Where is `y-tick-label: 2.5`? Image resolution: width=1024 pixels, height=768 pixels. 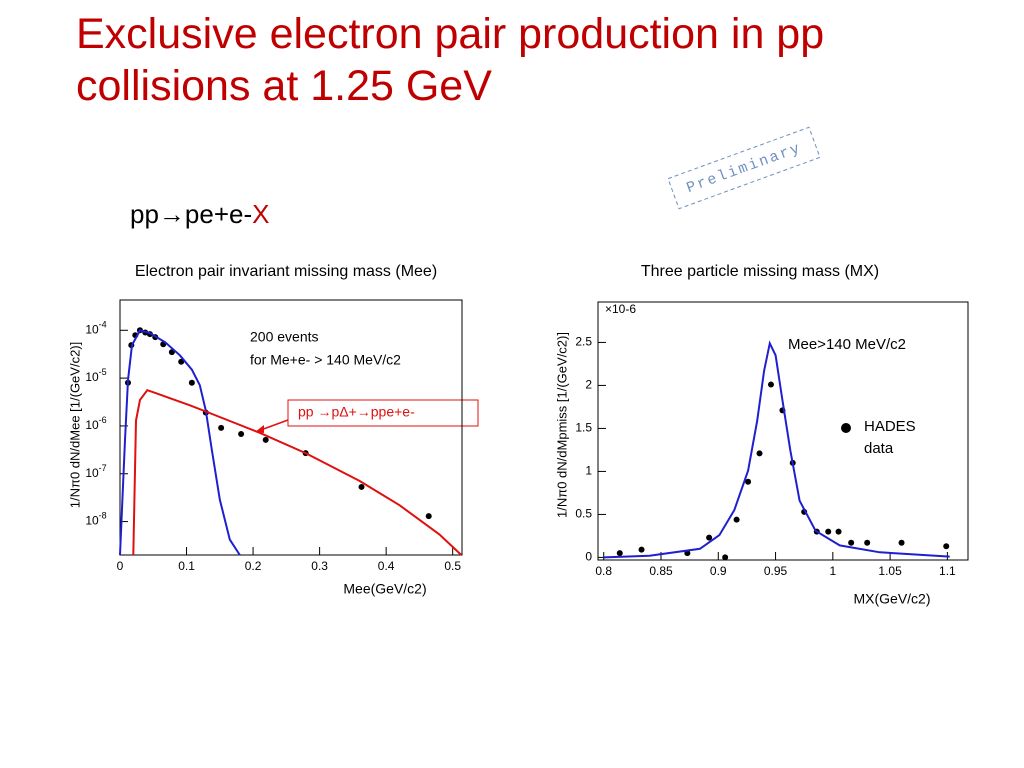
y-tick-label: 2.5 is located at coordinates (583, 342).